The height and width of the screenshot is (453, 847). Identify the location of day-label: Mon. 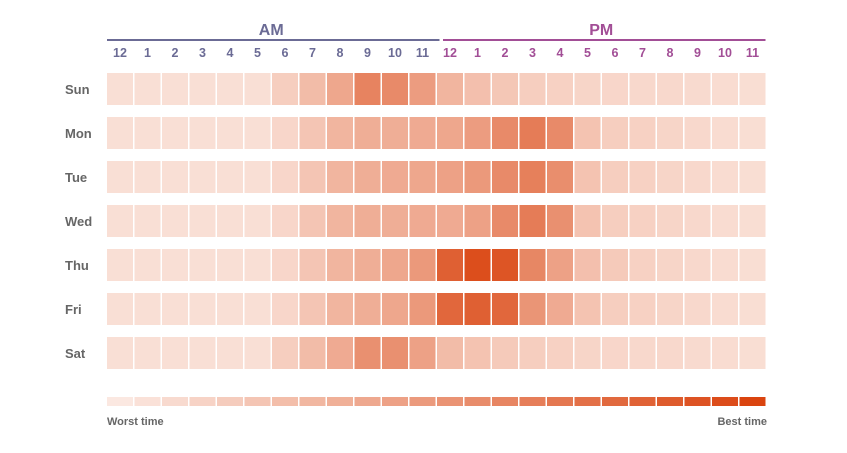
(78, 133).